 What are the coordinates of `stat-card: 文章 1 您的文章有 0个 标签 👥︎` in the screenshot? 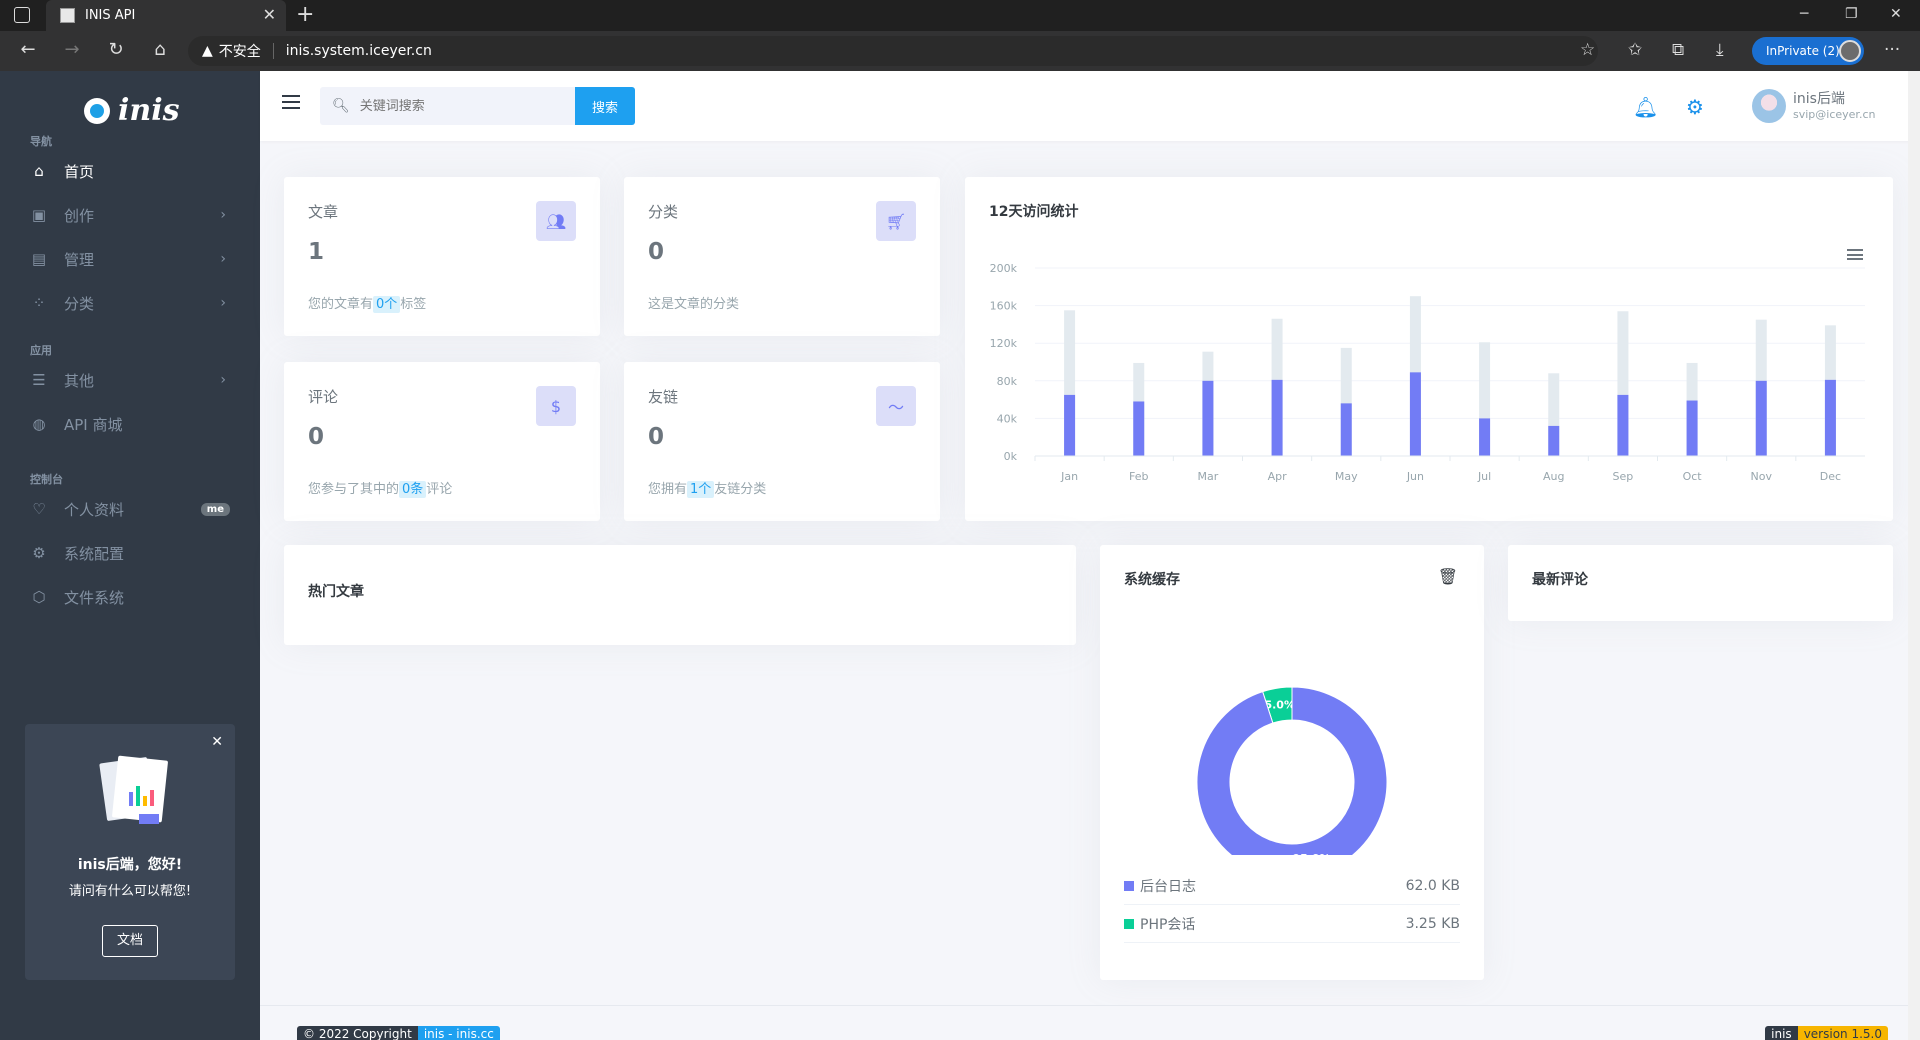 It's located at (442, 256).